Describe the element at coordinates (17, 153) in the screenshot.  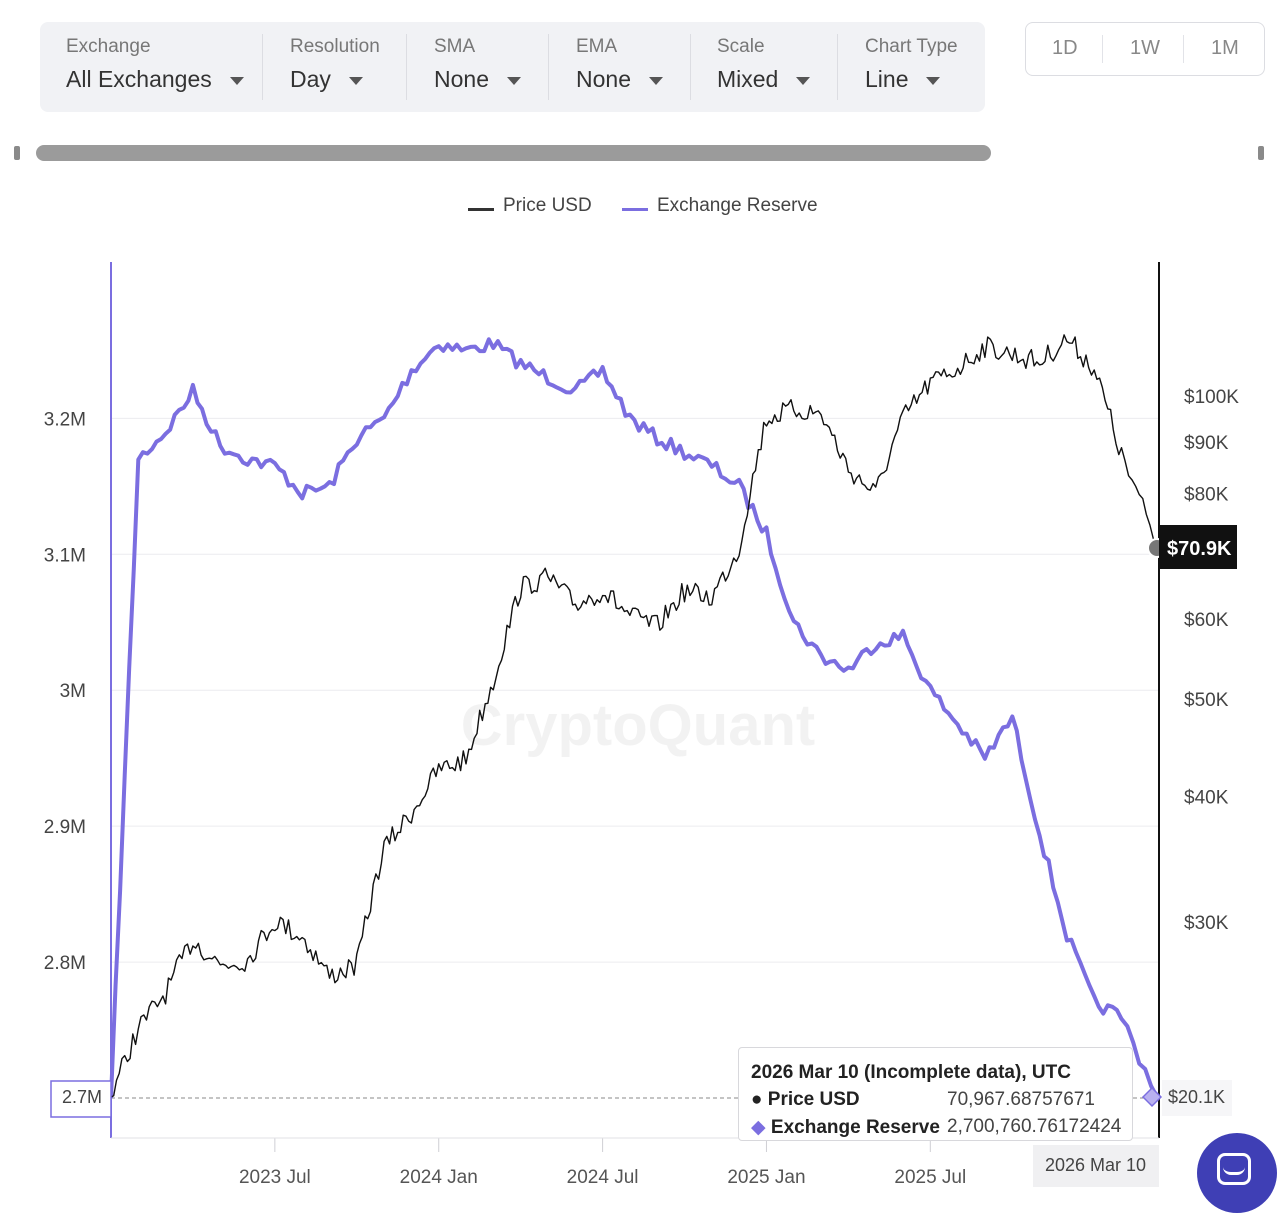
I see `scrollbar-left-handle` at that location.